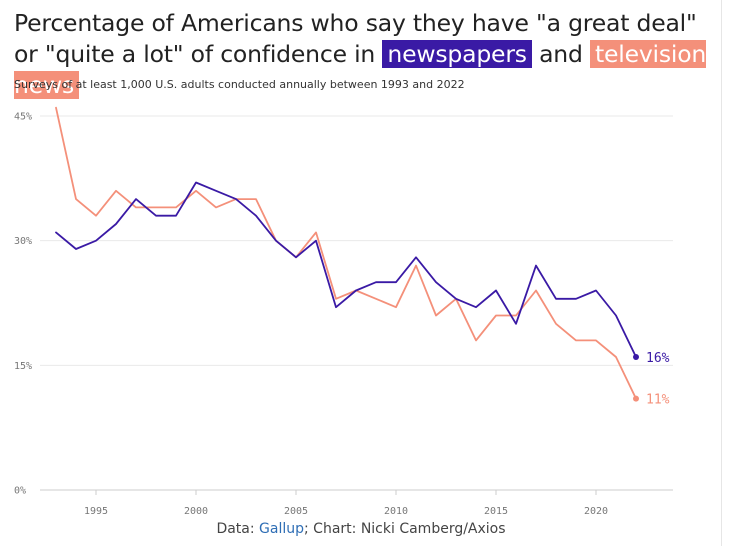 The width and height of the screenshot is (732, 546). Describe the element at coordinates (636, 357) in the screenshot. I see `end-point-newspapers` at that location.